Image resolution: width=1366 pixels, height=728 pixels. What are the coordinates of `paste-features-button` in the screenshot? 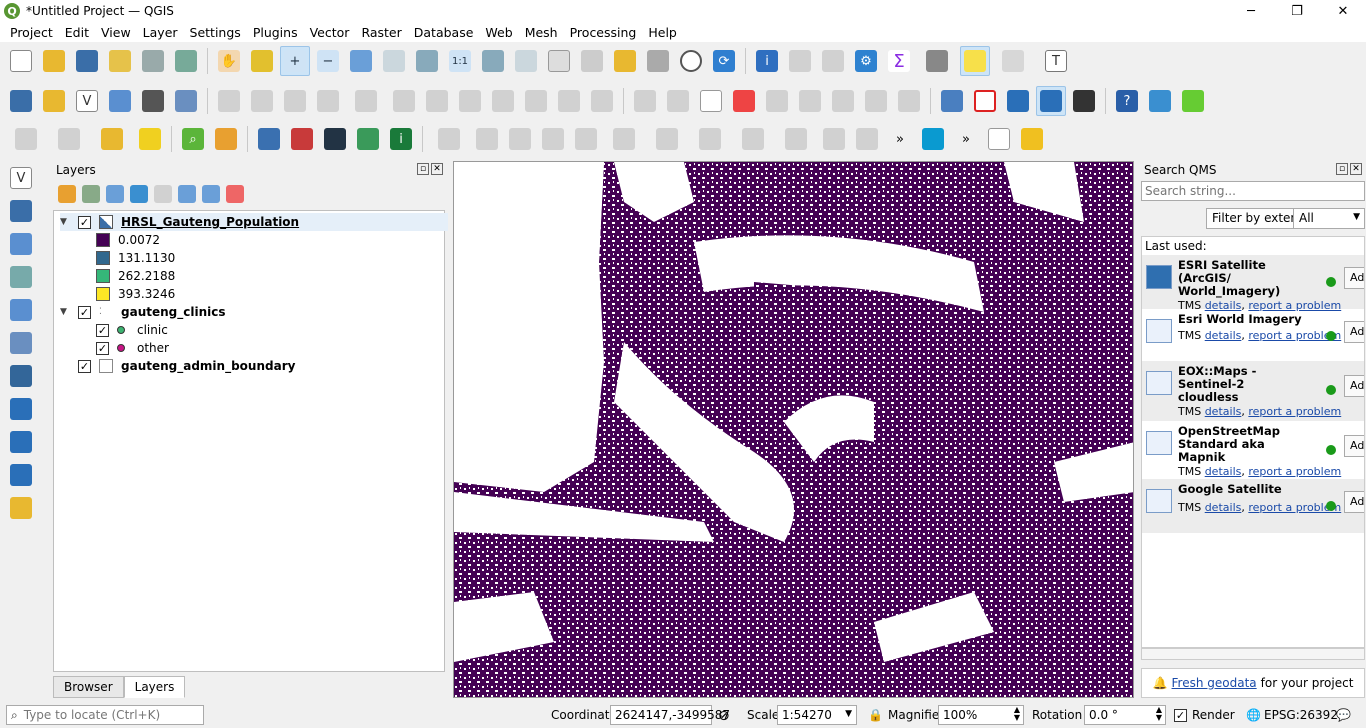 It's located at (536, 101).